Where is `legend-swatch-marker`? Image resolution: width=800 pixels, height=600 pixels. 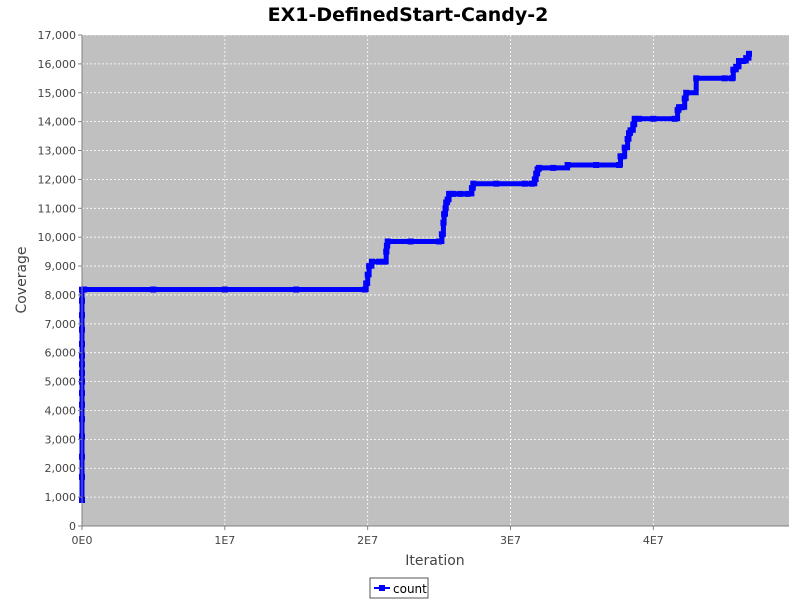
legend-swatch-marker is located at coordinates (382, 588).